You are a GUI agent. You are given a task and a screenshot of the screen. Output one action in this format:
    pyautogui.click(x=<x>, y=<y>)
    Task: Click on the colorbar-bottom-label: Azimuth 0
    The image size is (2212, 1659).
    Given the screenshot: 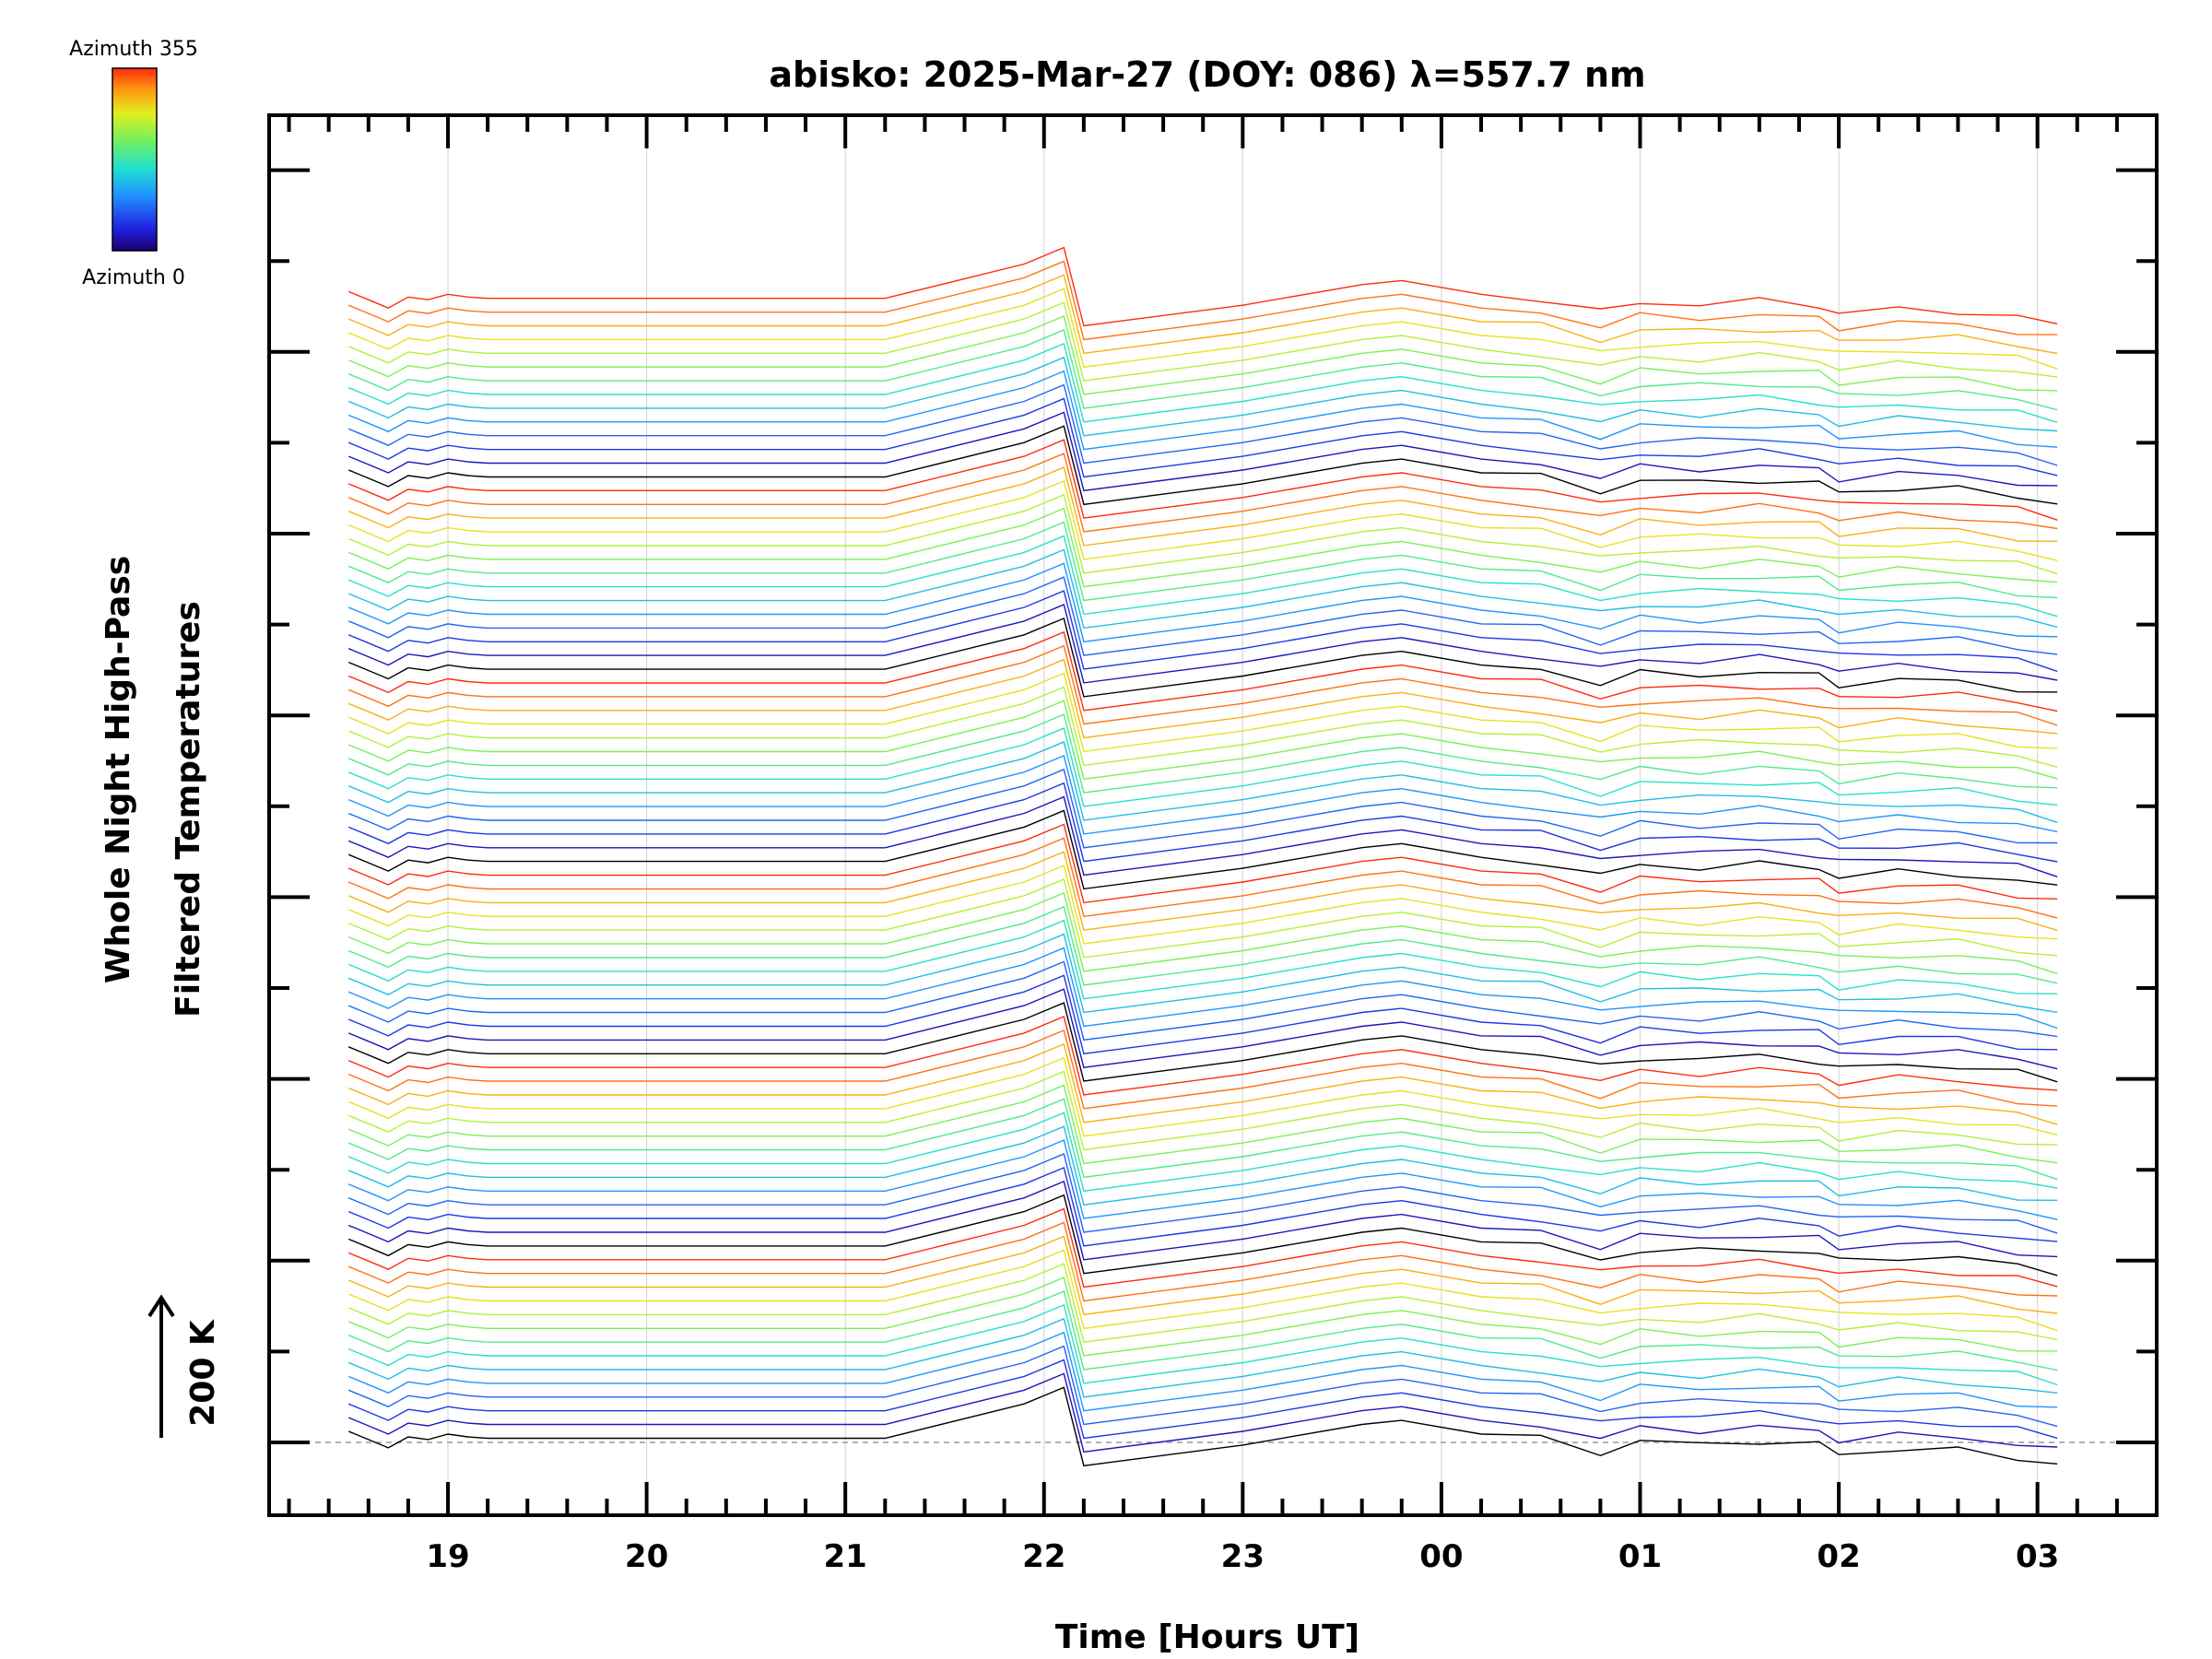 What is the action you would take?
    pyautogui.click(x=133, y=277)
    